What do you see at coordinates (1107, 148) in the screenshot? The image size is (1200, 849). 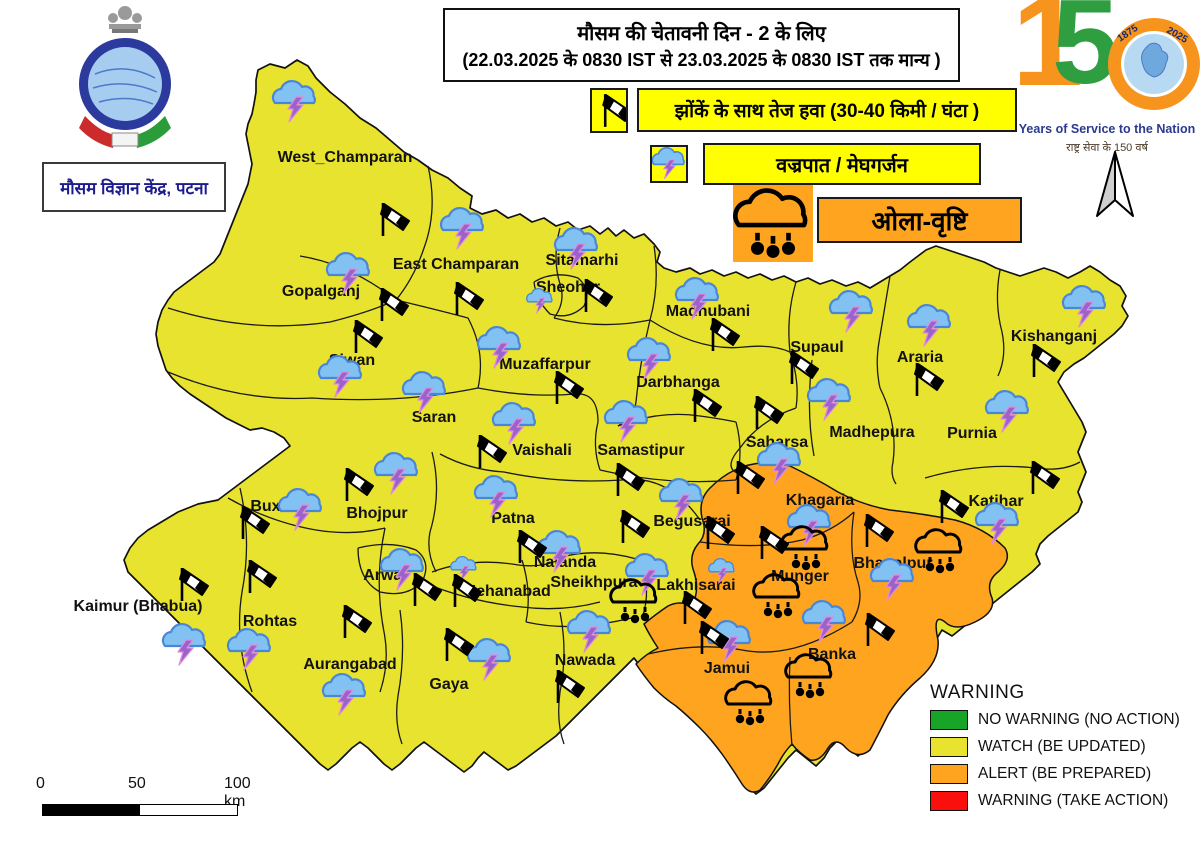 I see `tagline-hindi: राष्ट्र सेवा के 150 वर्ष` at bounding box center [1107, 148].